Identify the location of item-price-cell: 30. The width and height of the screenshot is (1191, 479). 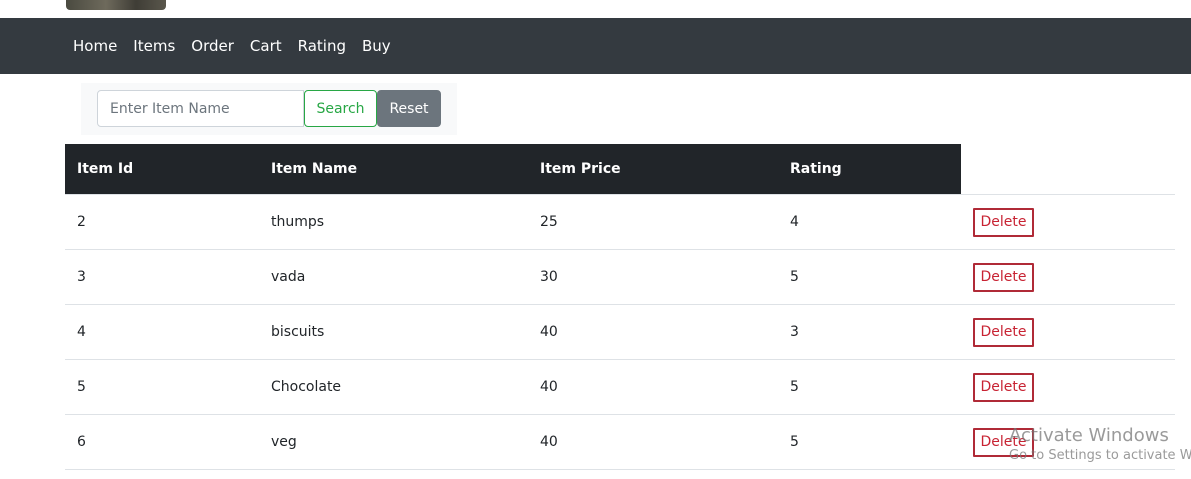
(653, 277).